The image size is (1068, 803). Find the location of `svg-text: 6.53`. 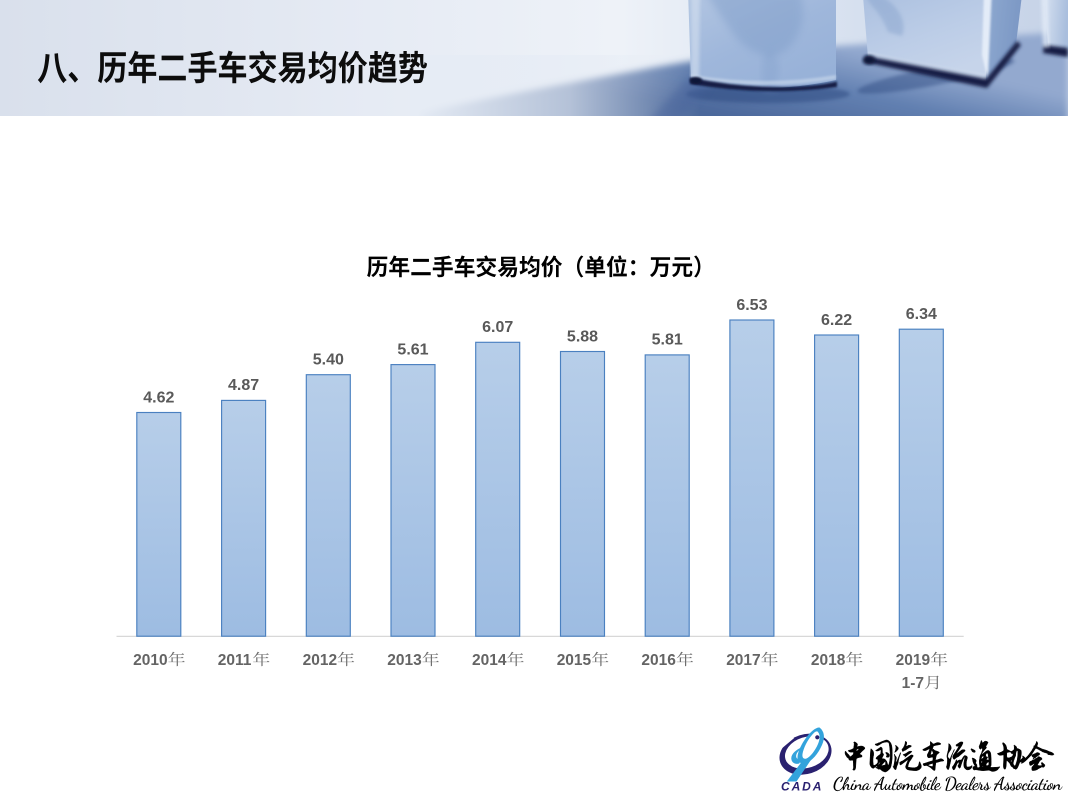

svg-text: 6.53 is located at coordinates (751, 305).